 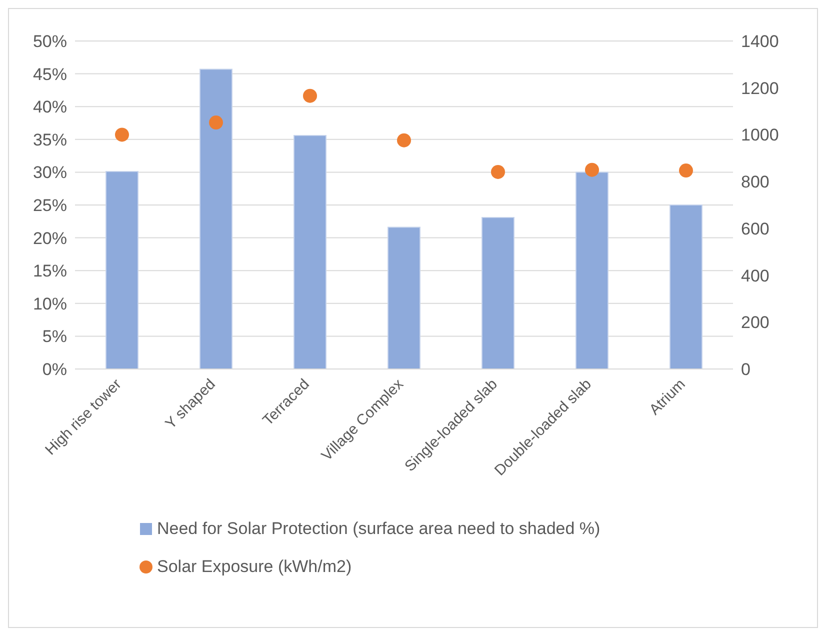 What do you see at coordinates (755, 228) in the screenshot?
I see `y2-tick-label: 600` at bounding box center [755, 228].